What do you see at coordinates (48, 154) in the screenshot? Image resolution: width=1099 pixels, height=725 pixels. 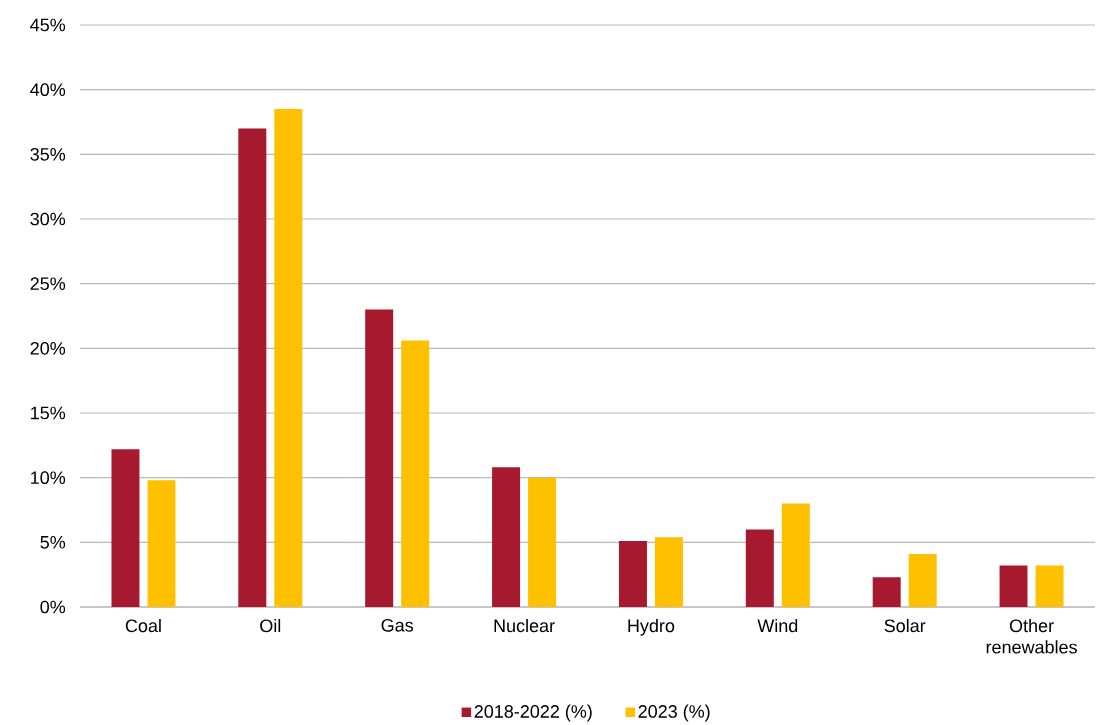 I see `y-tick-label: 35%` at bounding box center [48, 154].